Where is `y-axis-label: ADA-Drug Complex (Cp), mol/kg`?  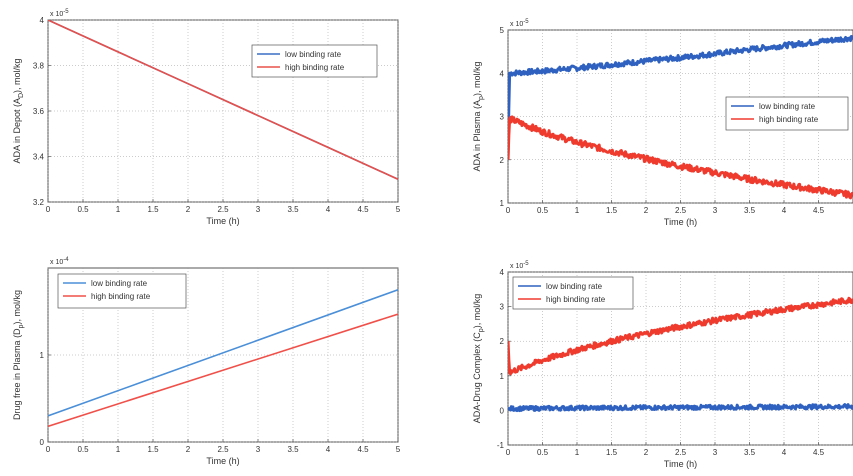 y-axis-label: ADA-Drug Complex (Cp), mol/kg is located at coordinates (478, 358).